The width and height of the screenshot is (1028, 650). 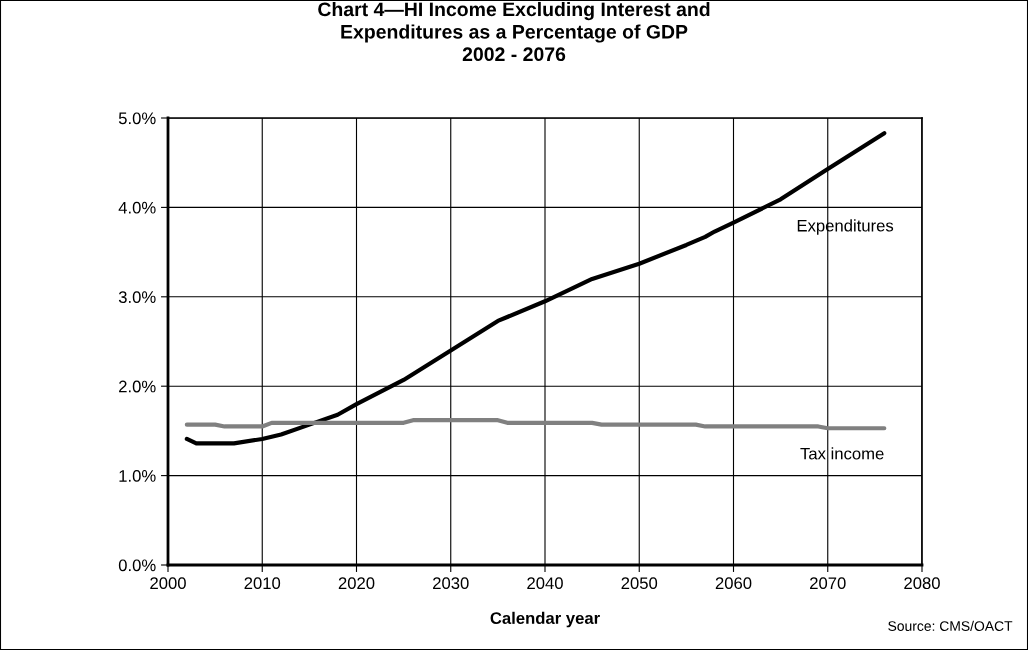 I want to click on x-tick-label: 2020, so click(x=356, y=583).